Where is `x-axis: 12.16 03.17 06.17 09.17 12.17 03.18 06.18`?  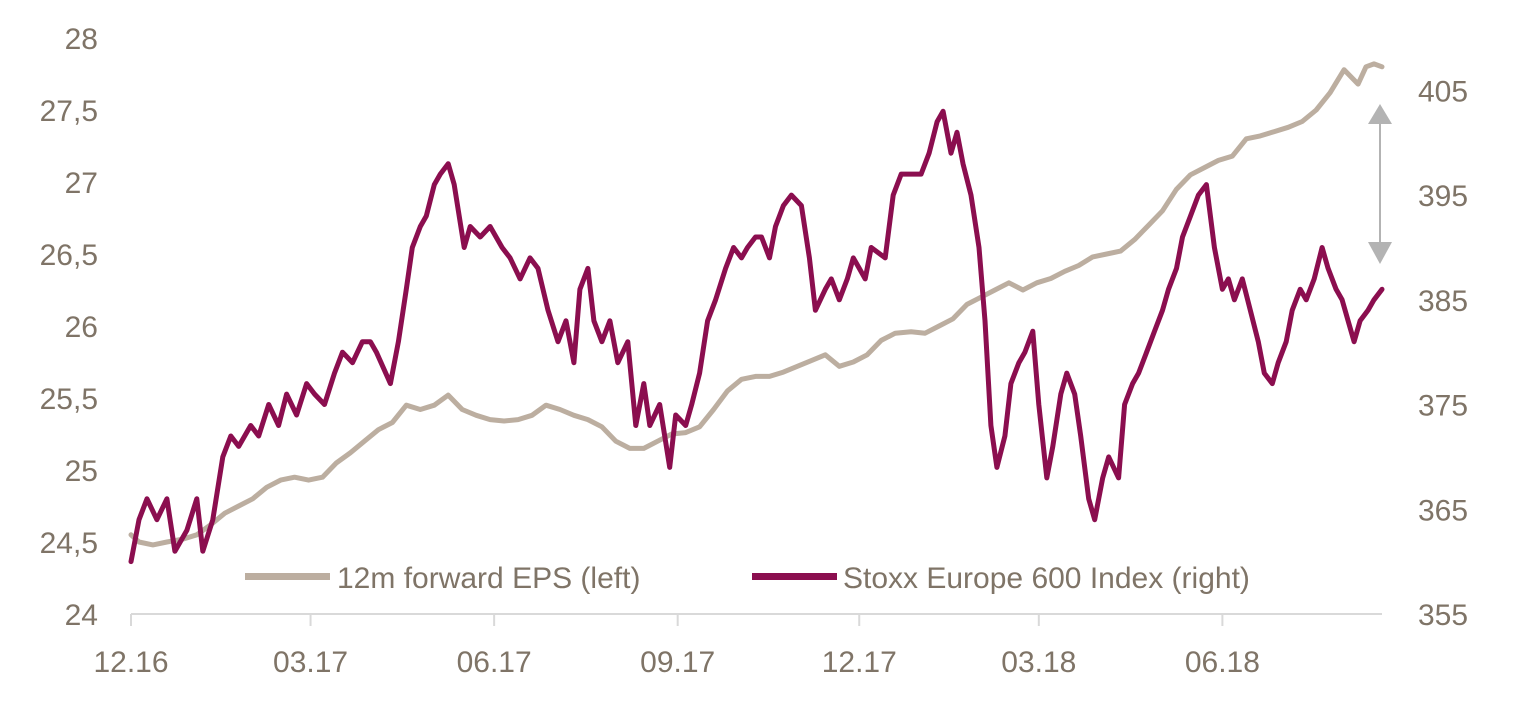
x-axis: 12.16 03.17 06.17 09.17 12.17 03.18 06.18 is located at coordinates (737, 646).